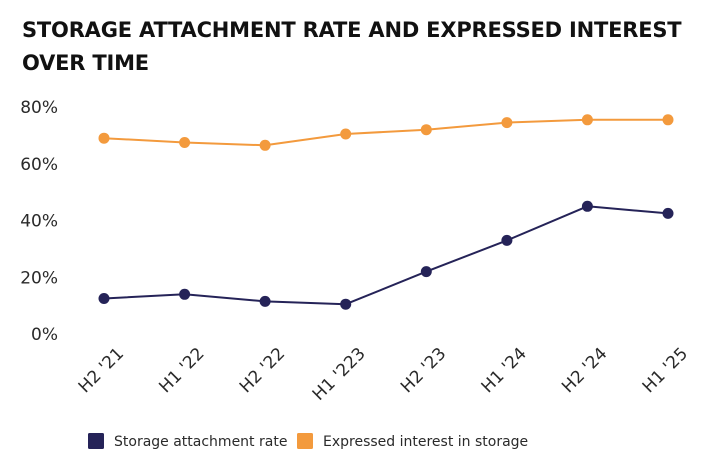 The image size is (718, 461). I want to click on legend-label: Storage attachment rate, so click(200, 442).